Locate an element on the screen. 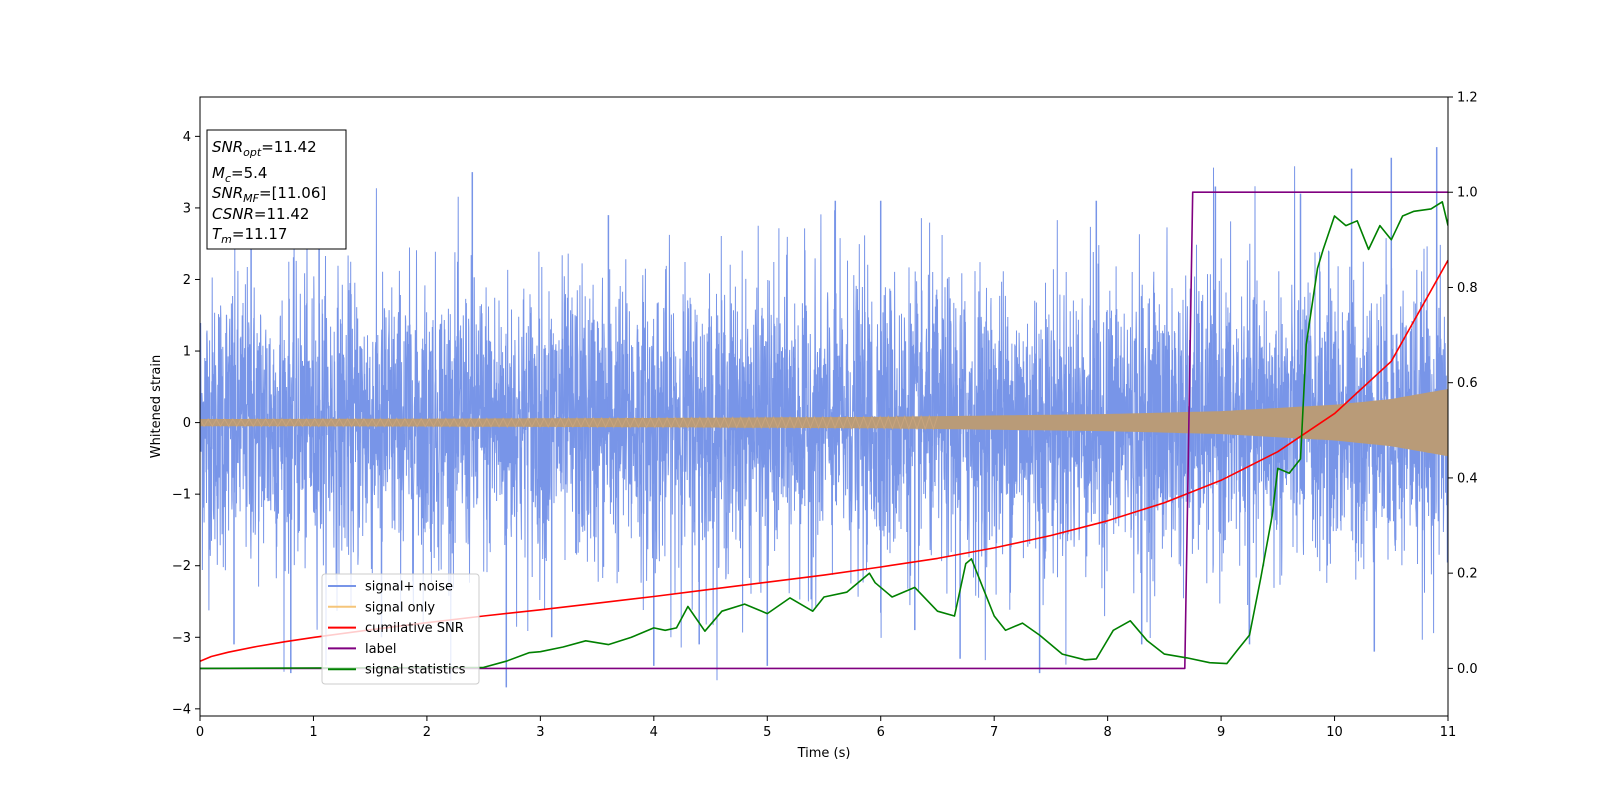 This screenshot has width=1600, height=800. y-axis-left: −4 −3 −2 −1 0 1 2 3 4 is located at coordinates (186, 423).